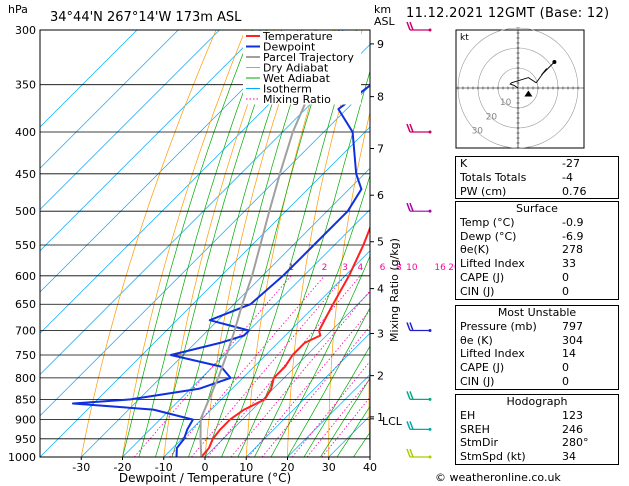 This screenshot has height=486, width=629. What do you see at coordinates (573, 222) in the screenshot?
I see `surface-value: -0.9` at bounding box center [573, 222].